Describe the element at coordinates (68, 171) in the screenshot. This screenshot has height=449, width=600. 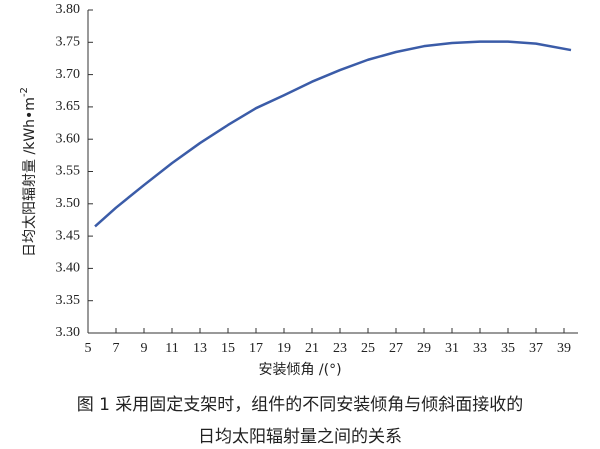
I see `y-tick-label: 3.55` at that location.